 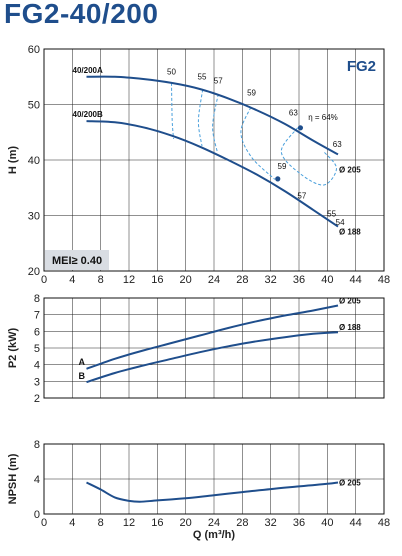 I want to click on impeller-label-a: Ø 205, so click(x=350, y=169).